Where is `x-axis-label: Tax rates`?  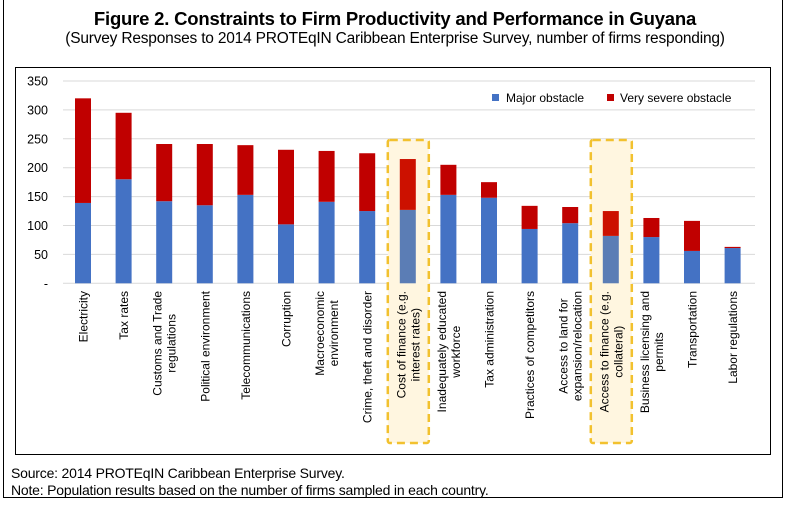
x-axis-label: Tax rates is located at coordinates (124, 315).